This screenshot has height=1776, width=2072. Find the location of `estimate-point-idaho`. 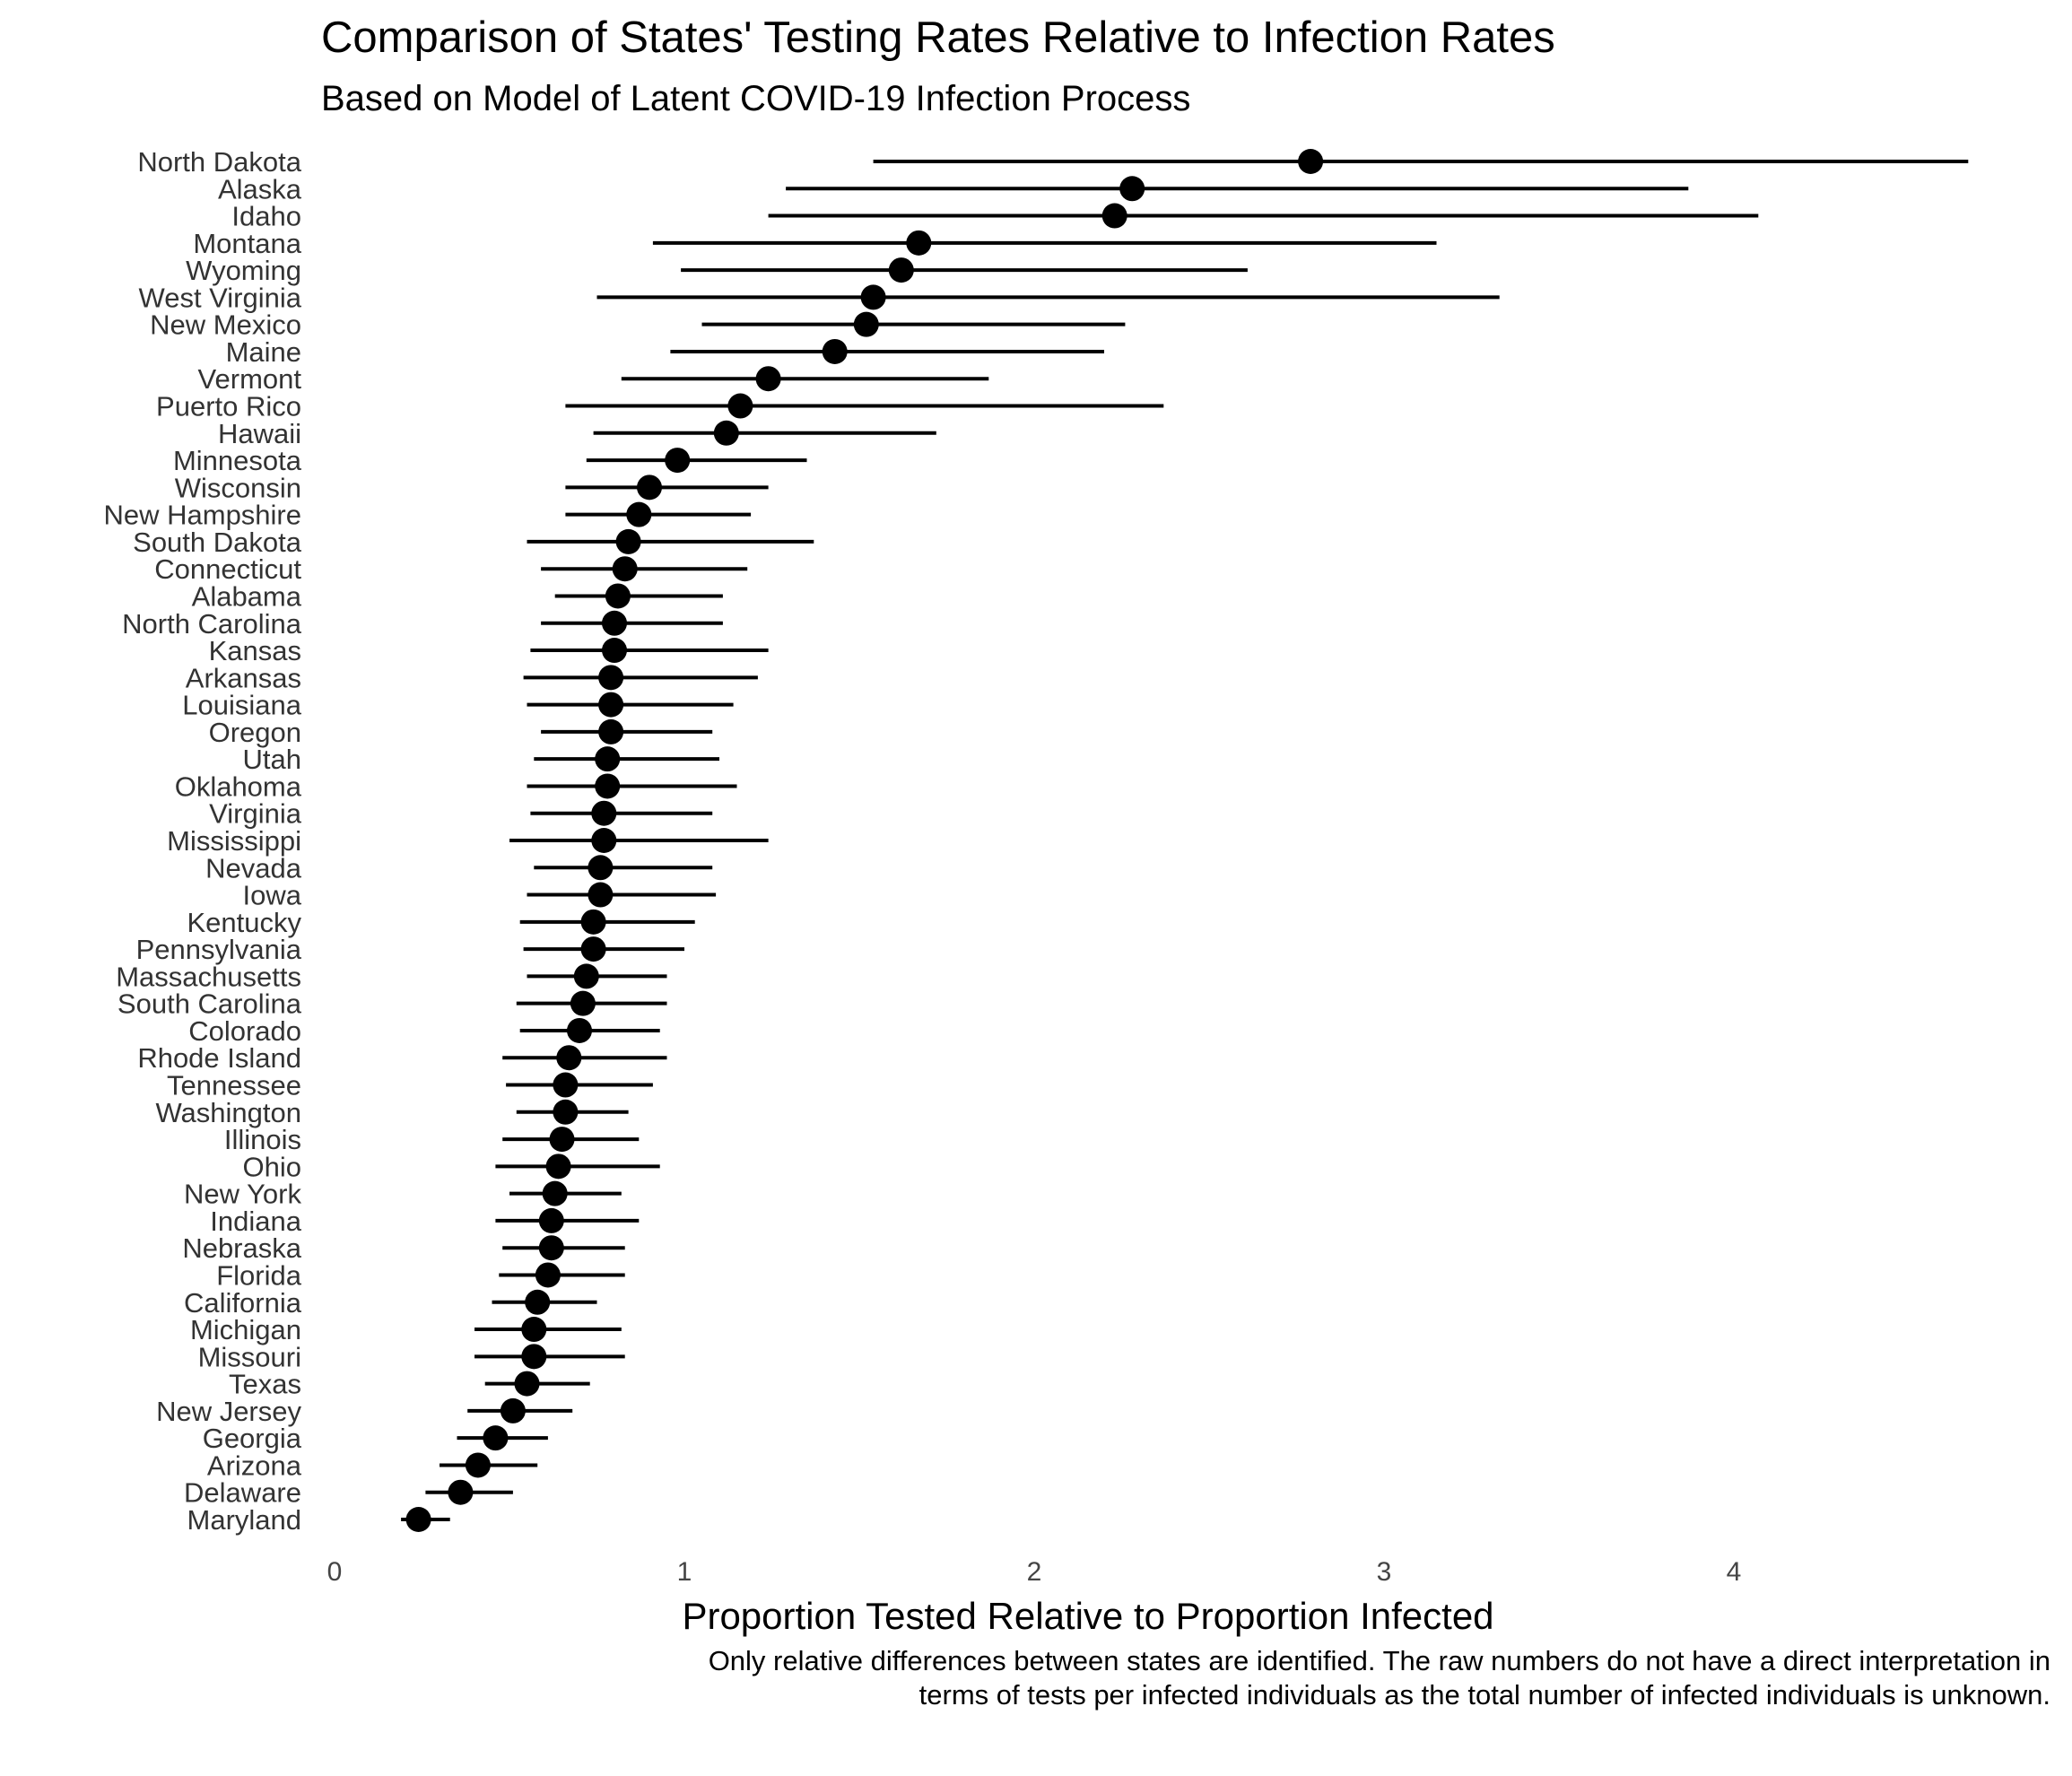

estimate-point-idaho is located at coordinates (1114, 216).